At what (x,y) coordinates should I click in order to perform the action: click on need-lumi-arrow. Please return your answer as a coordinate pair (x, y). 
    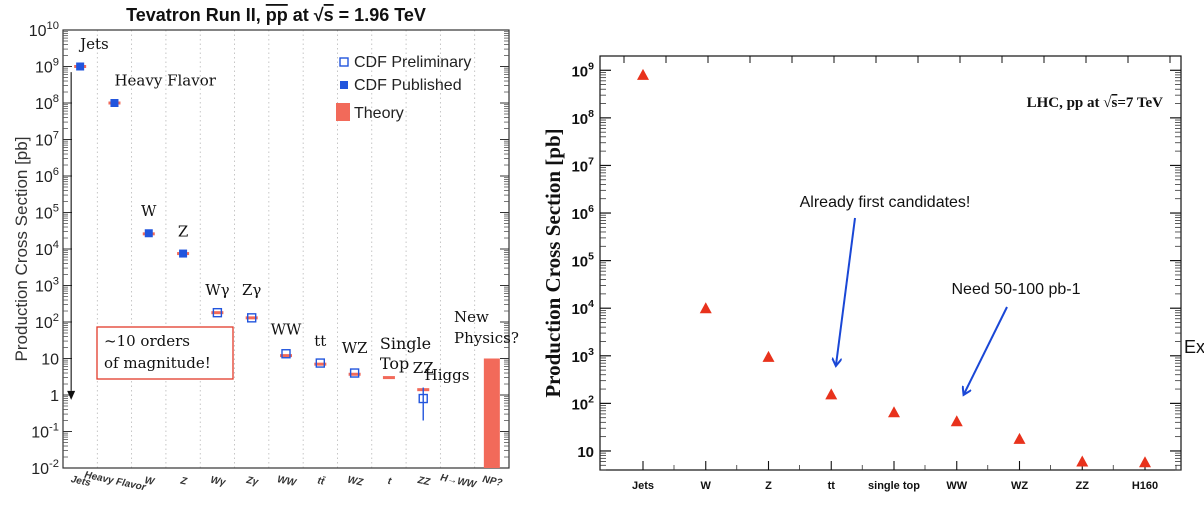
    Looking at the image, I should click on (986, 350).